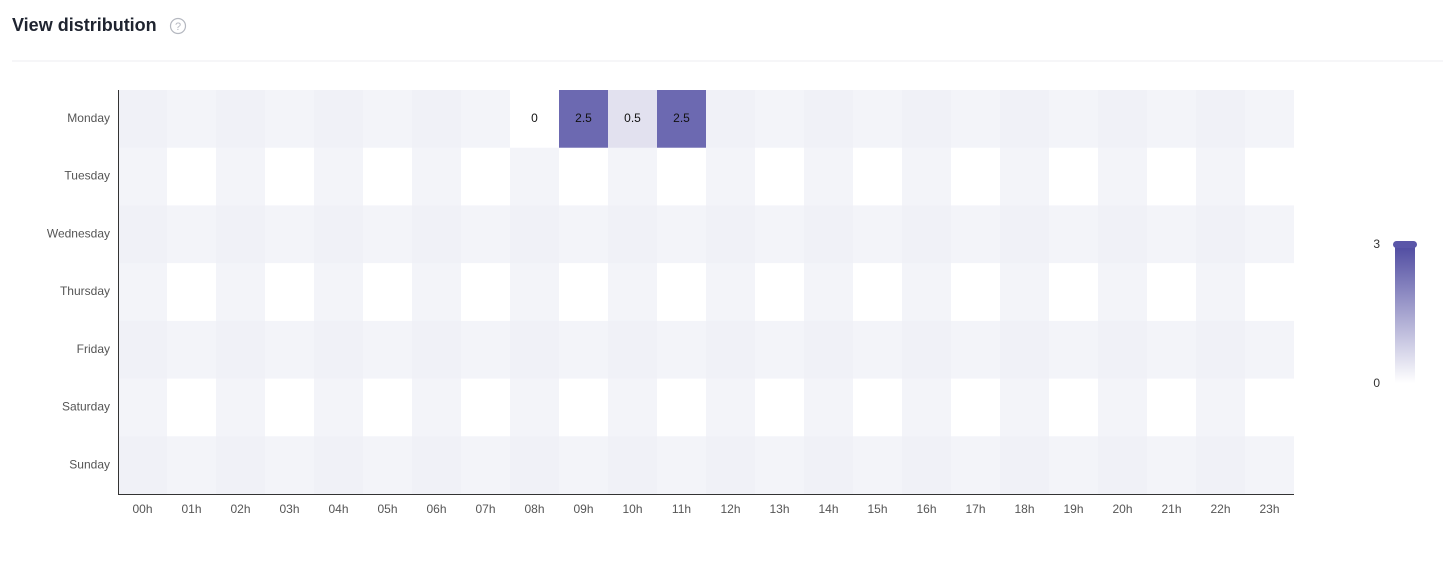 This screenshot has height=565, width=1443. Describe the element at coordinates (632, 509) in the screenshot. I see `x-tick-label: 10h` at that location.